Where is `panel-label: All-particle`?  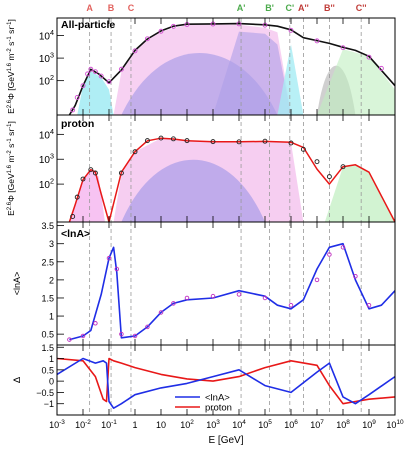 panel-label: All-particle is located at coordinates (88, 25).